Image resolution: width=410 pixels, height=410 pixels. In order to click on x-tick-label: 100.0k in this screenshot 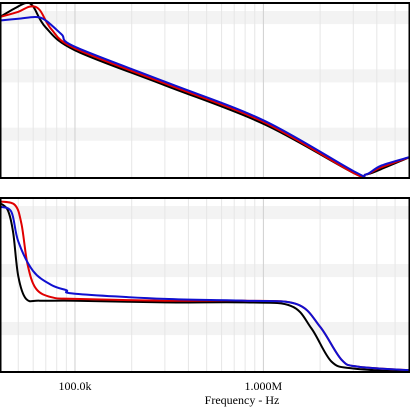, I will do `click(74, 386)`.